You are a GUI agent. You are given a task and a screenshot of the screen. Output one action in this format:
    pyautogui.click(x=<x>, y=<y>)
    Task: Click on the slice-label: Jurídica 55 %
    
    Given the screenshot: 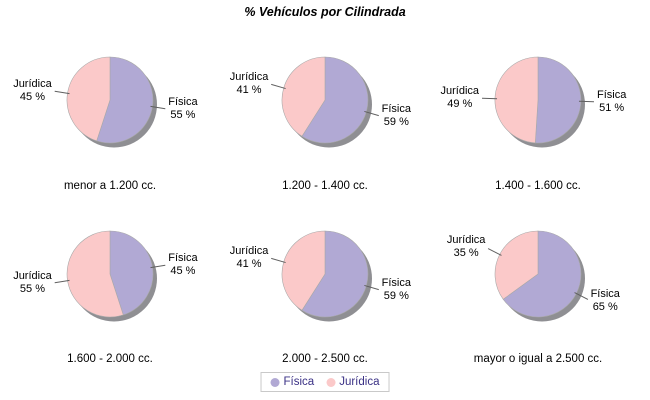 What is the action you would take?
    pyautogui.click(x=32, y=283)
    